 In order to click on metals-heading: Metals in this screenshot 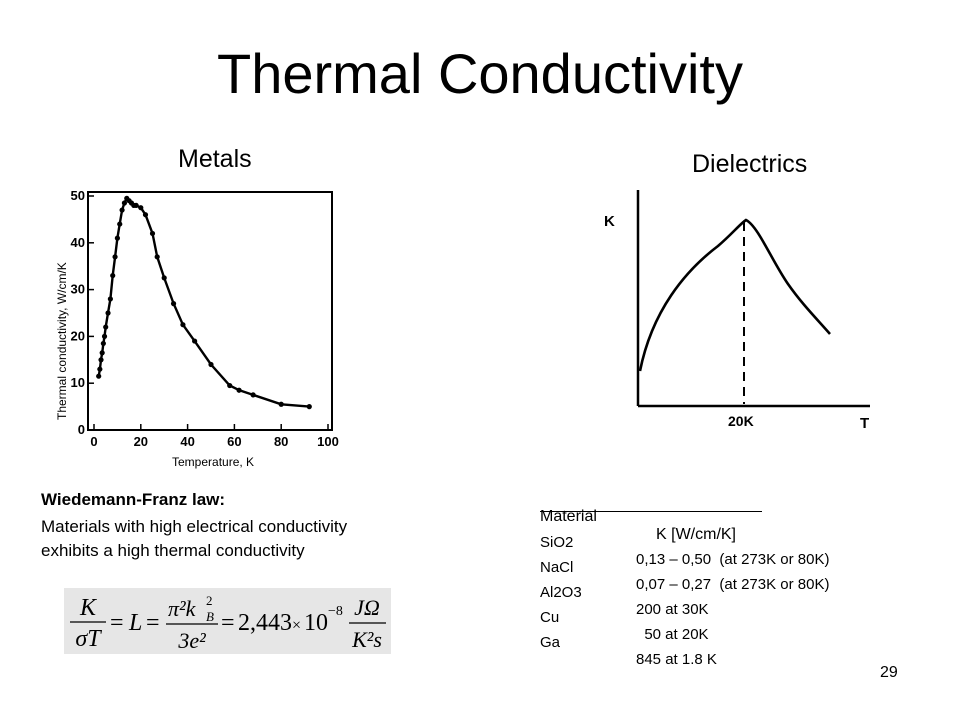, I will do `click(215, 159)`.